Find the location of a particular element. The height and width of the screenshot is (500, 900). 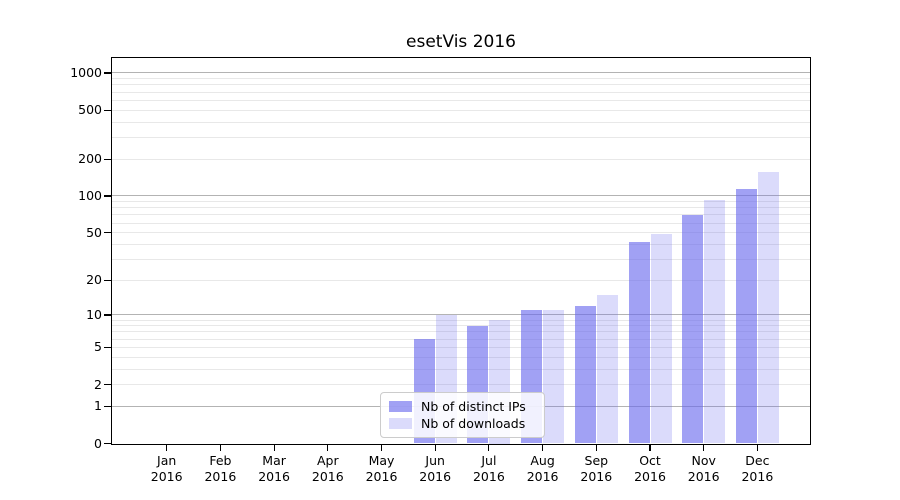

bar-downloads-dec is located at coordinates (768, 307).